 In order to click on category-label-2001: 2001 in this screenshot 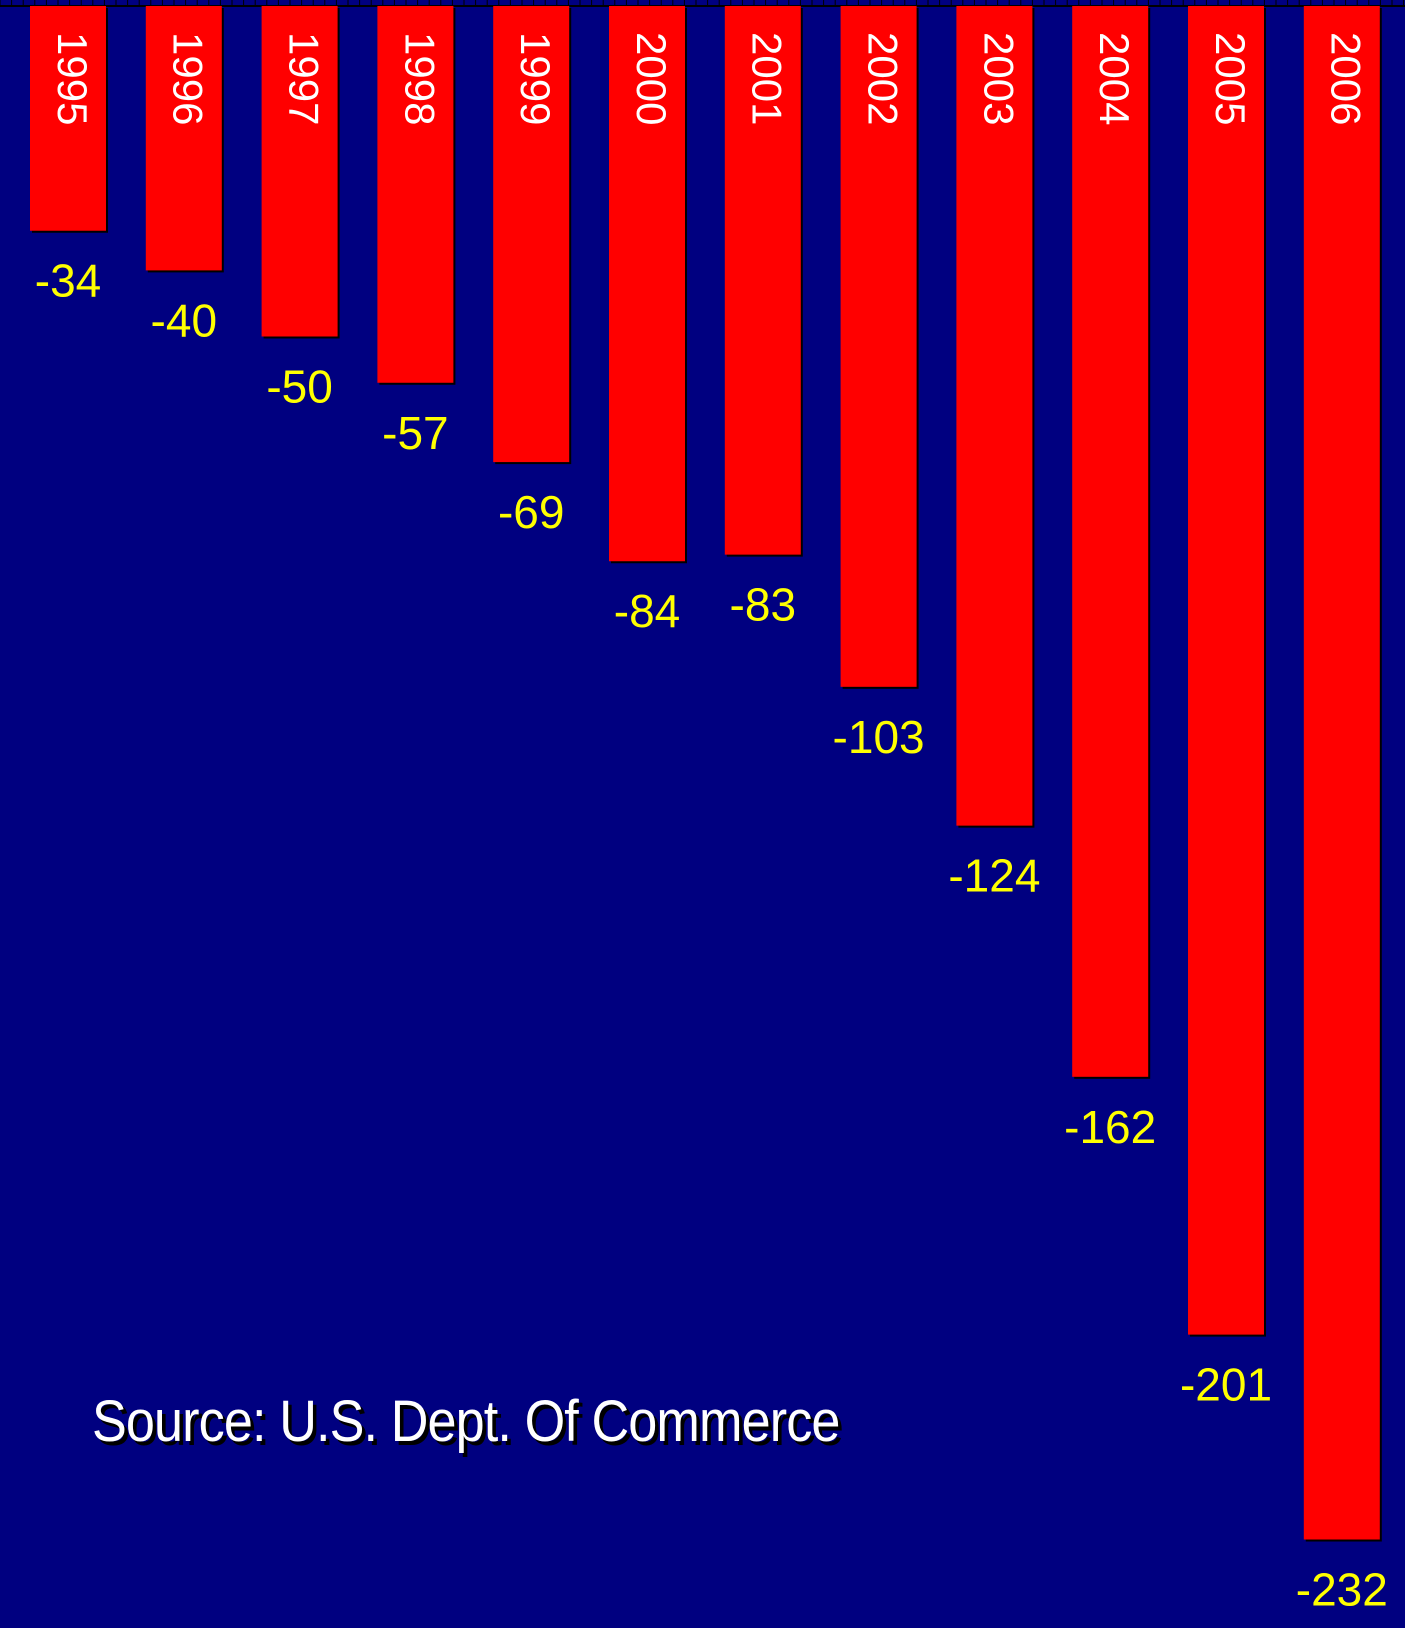, I will do `click(767, 78)`.